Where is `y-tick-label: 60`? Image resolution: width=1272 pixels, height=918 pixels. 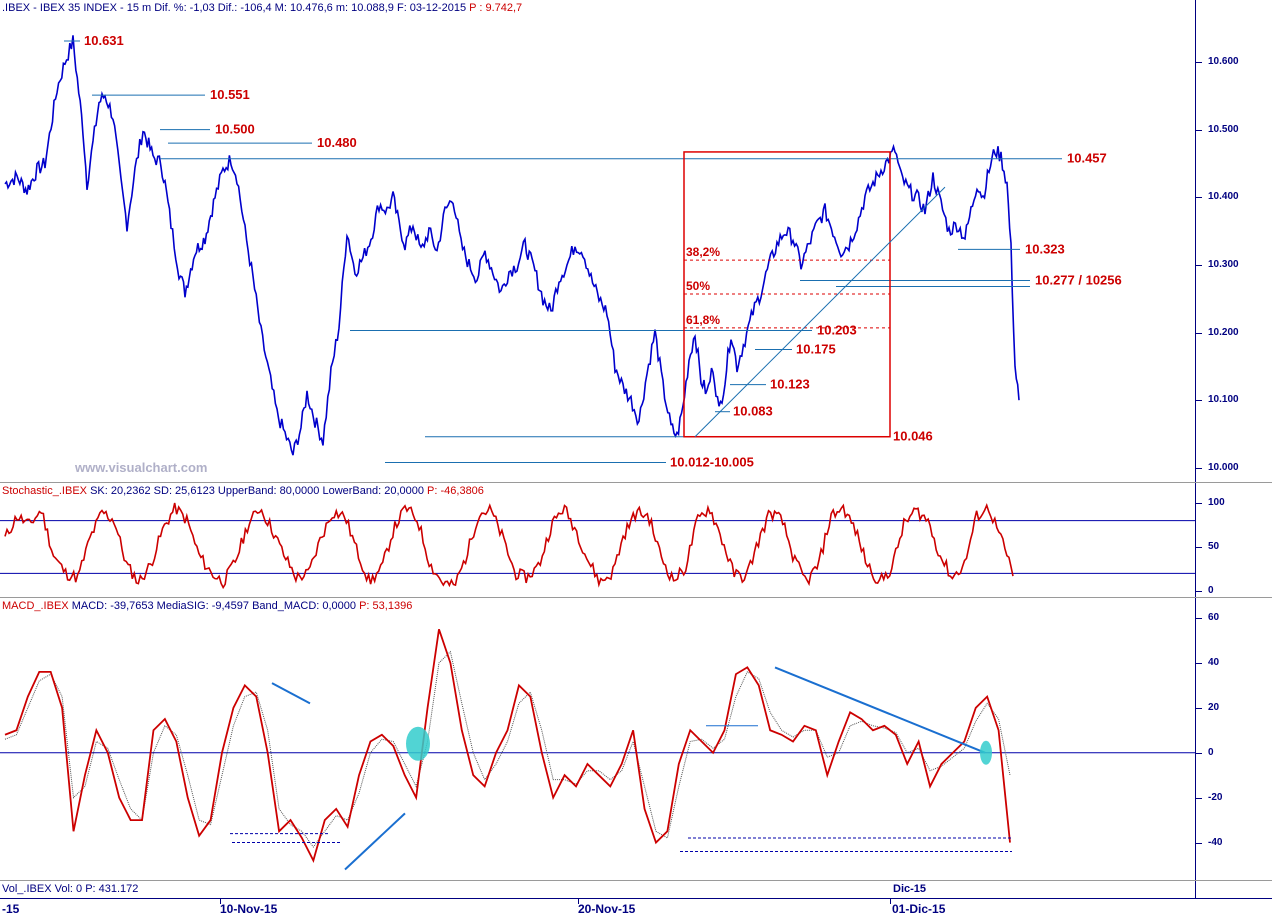 y-tick-label: 60 is located at coordinates (1214, 617).